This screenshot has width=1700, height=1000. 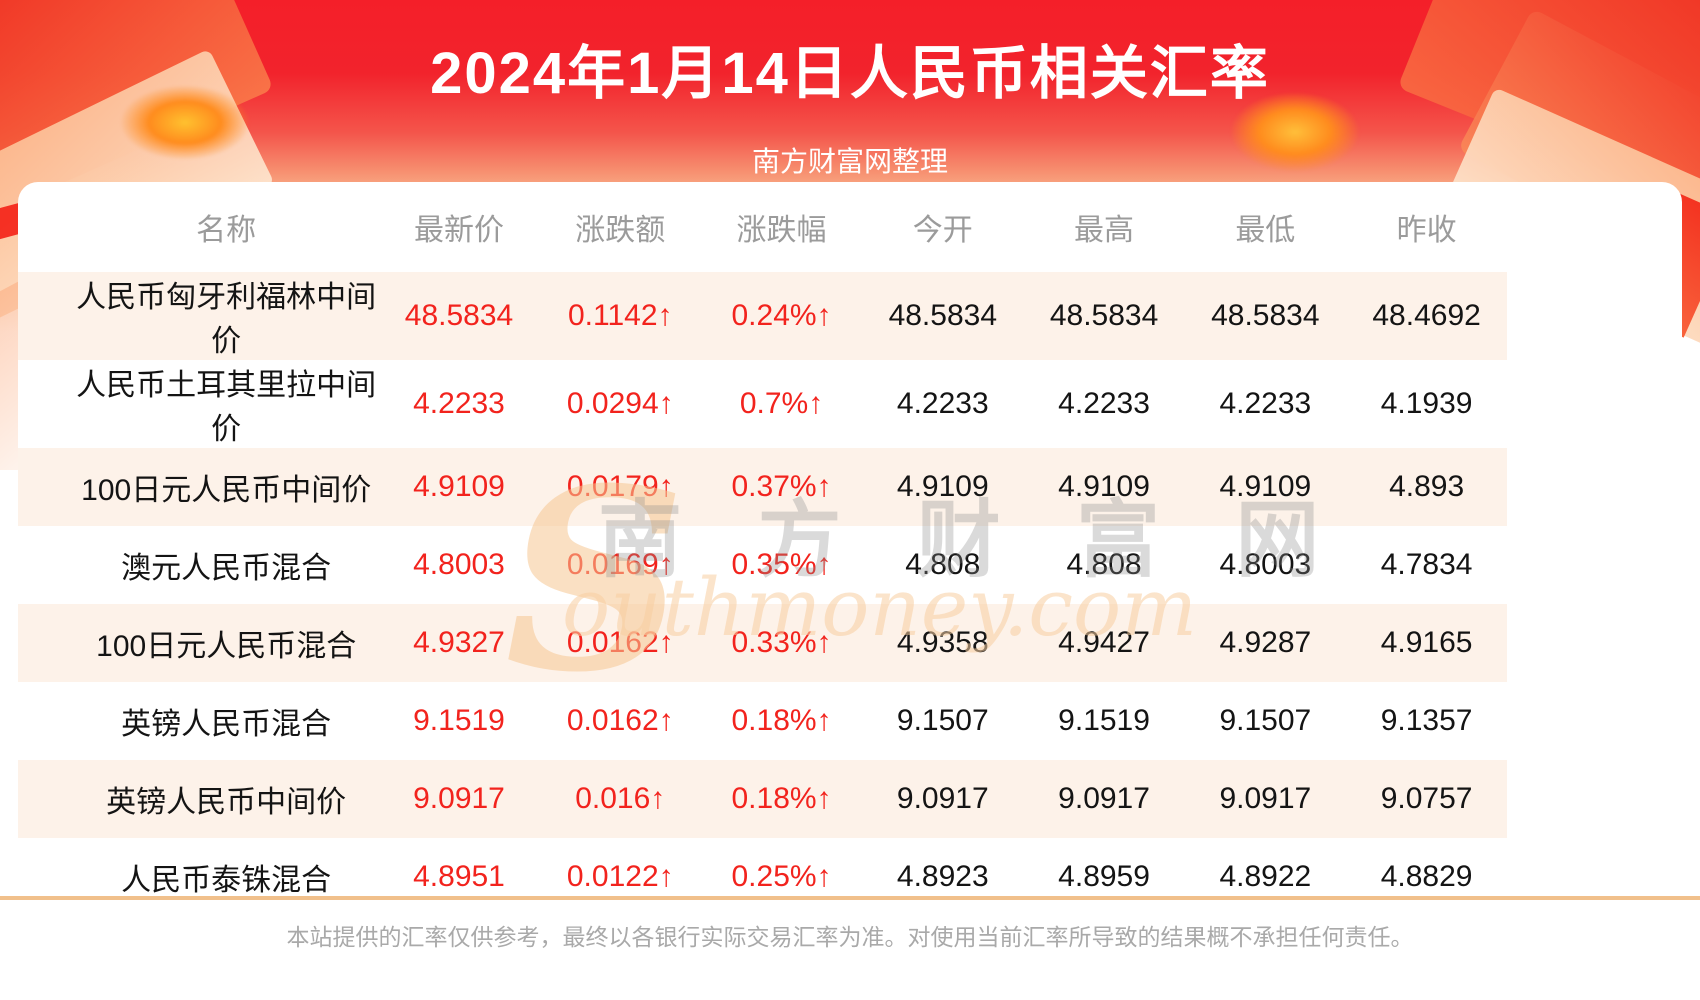 What do you see at coordinates (943, 799) in the screenshot?
I see `cell-open: 9.0917` at bounding box center [943, 799].